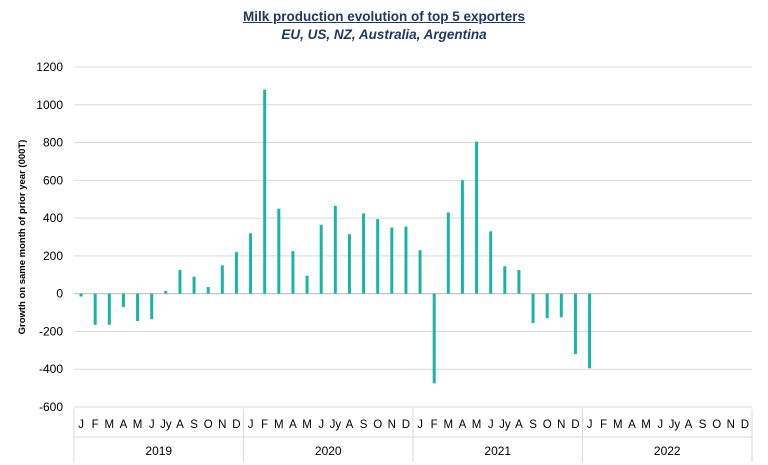 Image resolution: width=768 pixels, height=465 pixels. I want to click on year-label: 2021, so click(497, 451).